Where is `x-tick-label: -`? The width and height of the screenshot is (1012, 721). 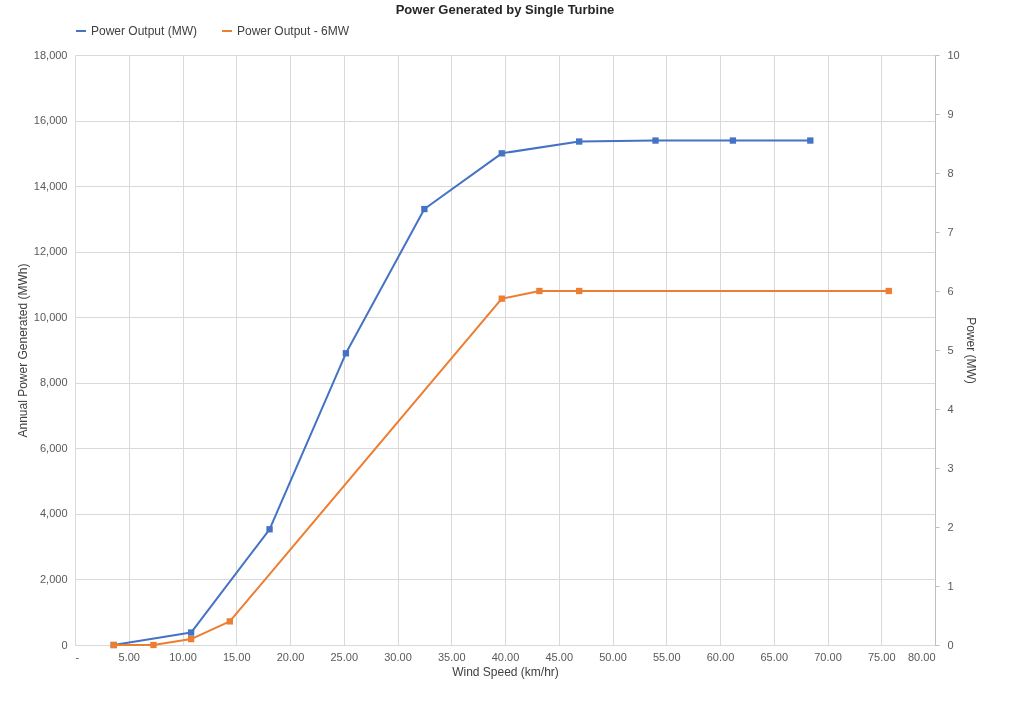
x-tick-label: - is located at coordinates (77, 656).